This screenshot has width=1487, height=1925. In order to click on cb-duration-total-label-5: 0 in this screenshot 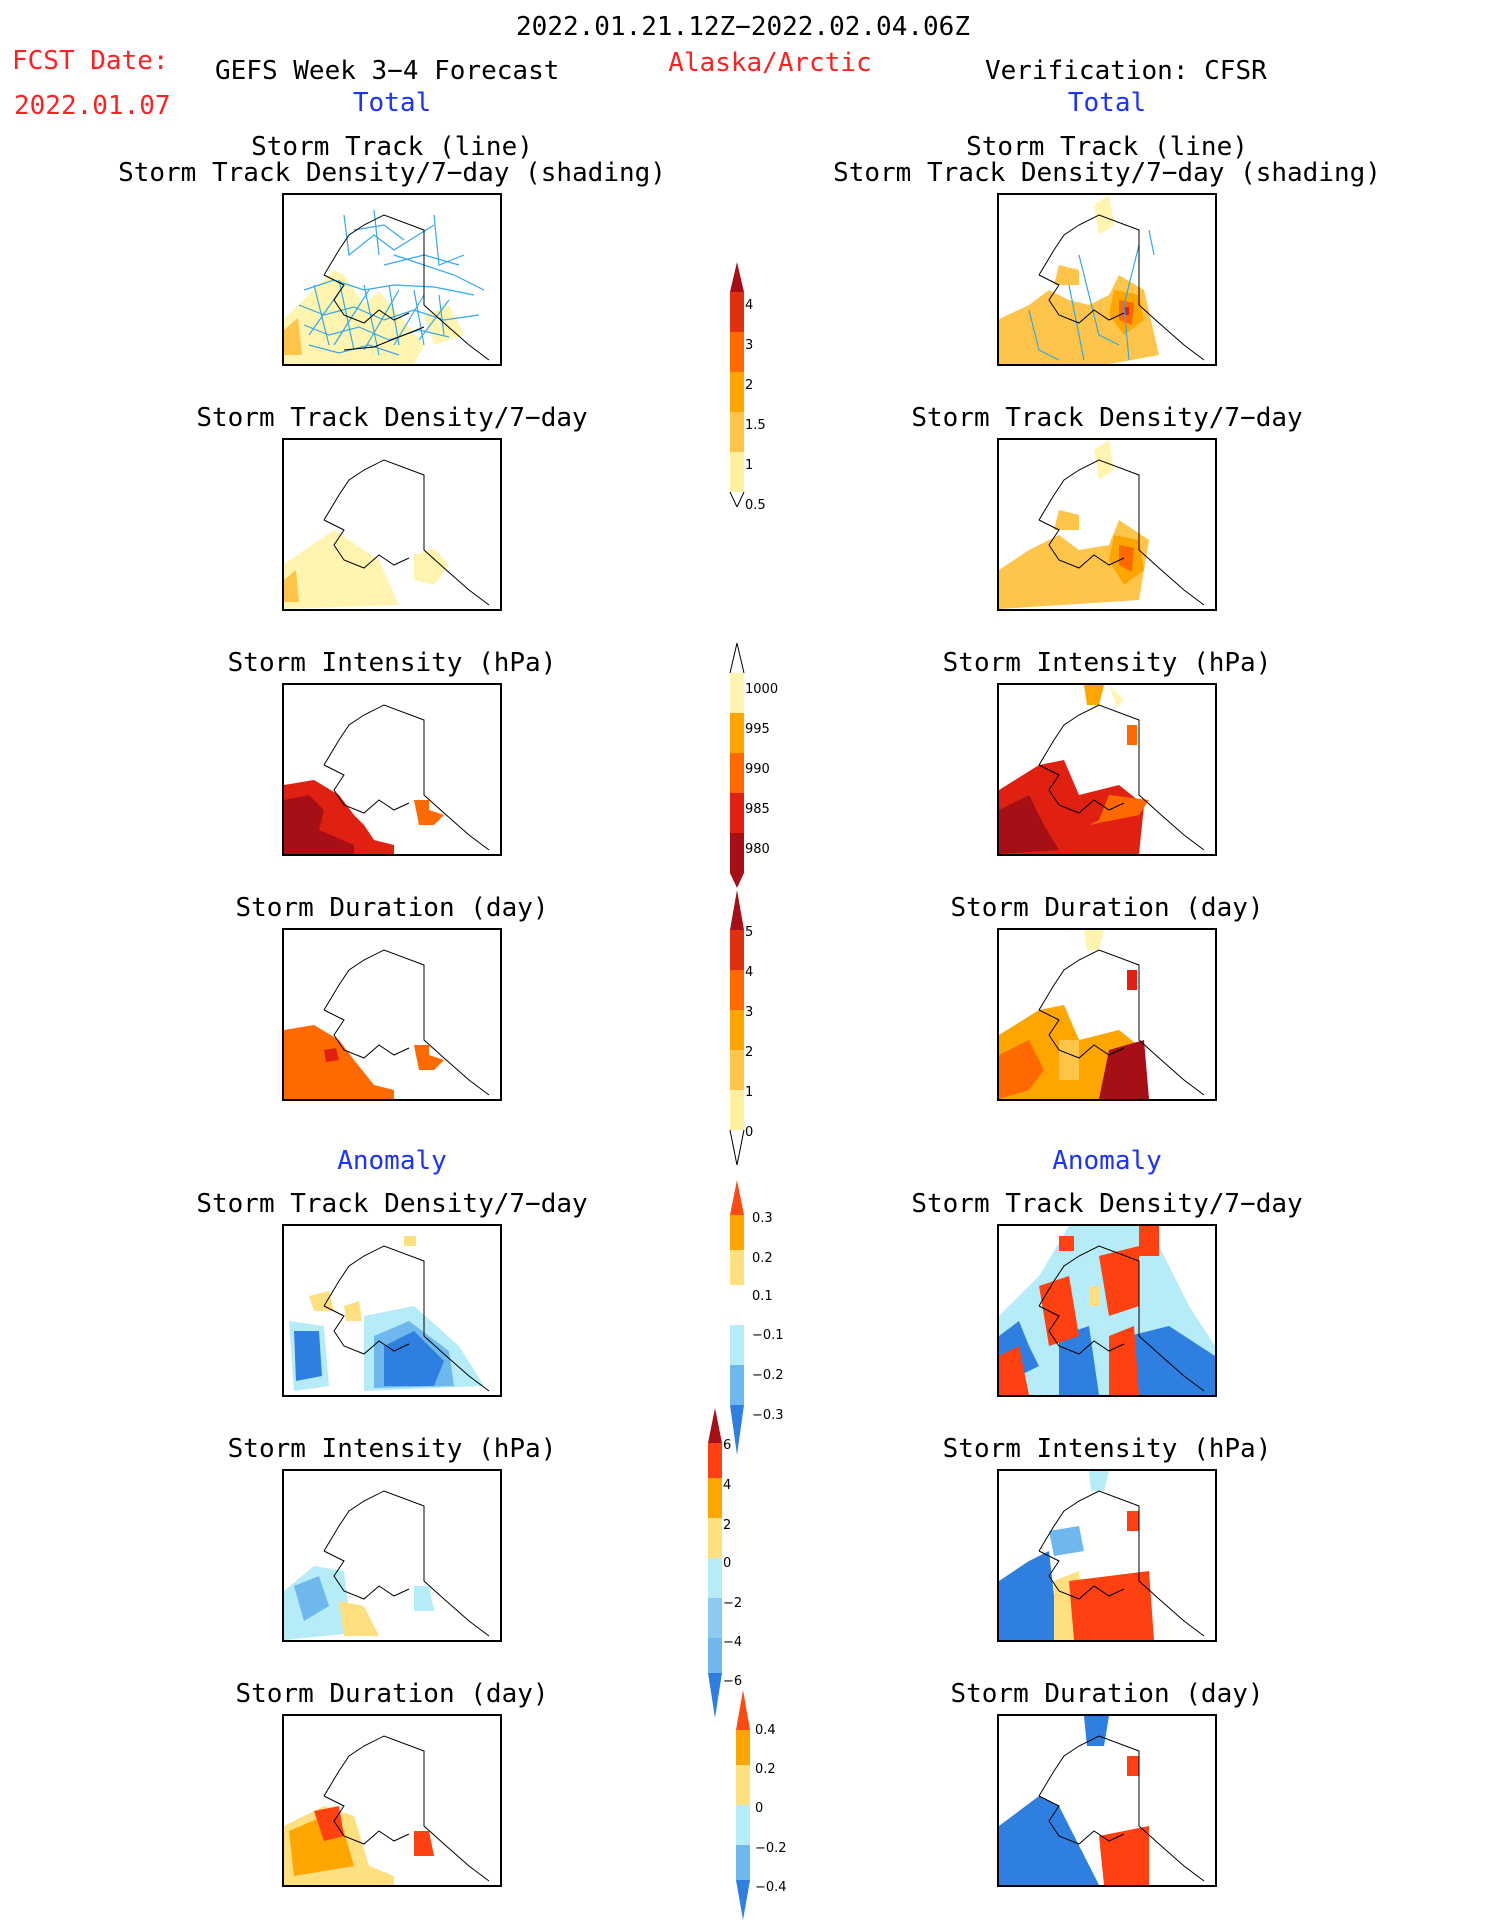, I will do `click(749, 1132)`.